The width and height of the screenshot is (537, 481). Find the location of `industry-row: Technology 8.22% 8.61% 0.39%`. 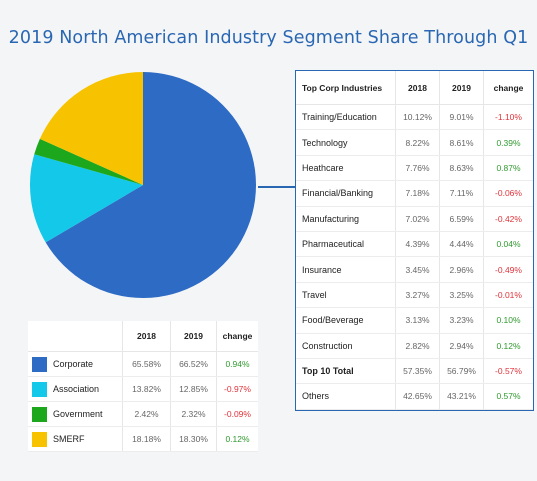

industry-row: Technology 8.22% 8.61% 0.39% is located at coordinates (414, 142).